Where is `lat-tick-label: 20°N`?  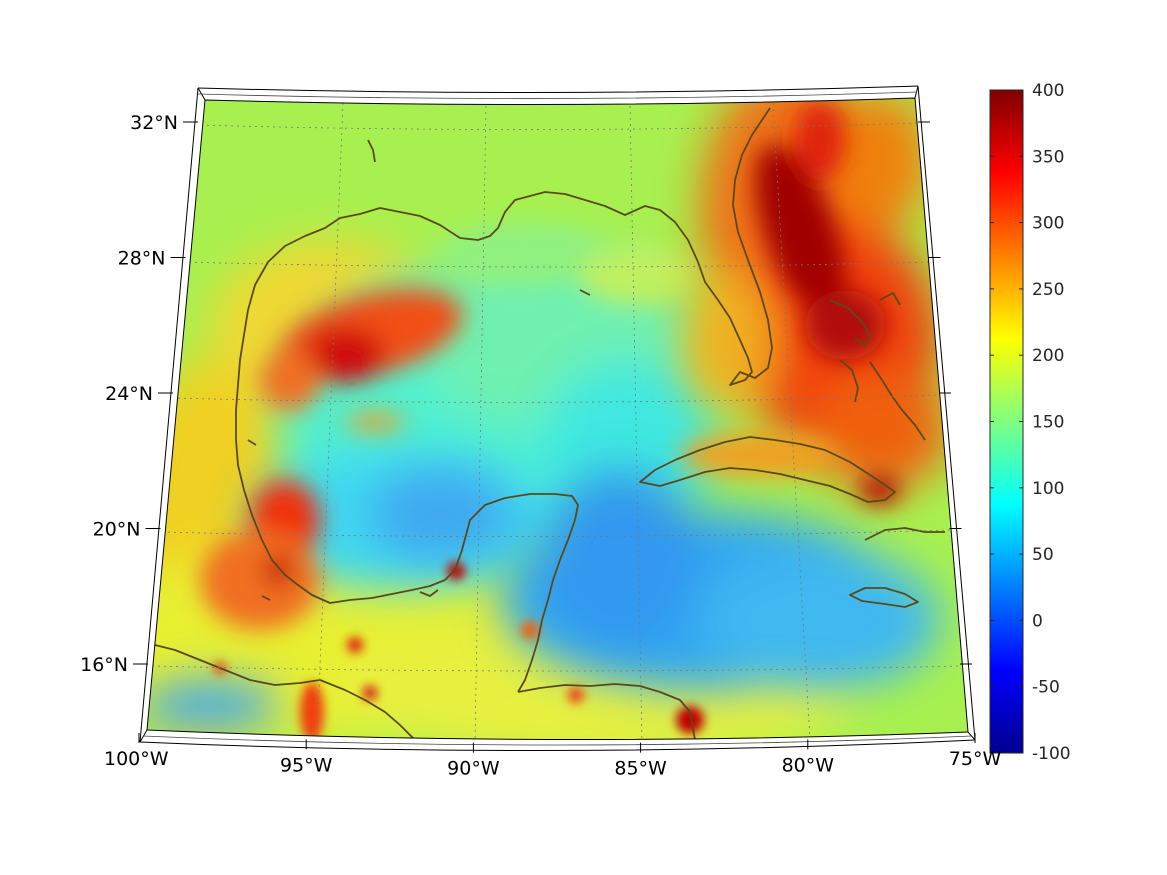
lat-tick-label: 20°N is located at coordinates (117, 530).